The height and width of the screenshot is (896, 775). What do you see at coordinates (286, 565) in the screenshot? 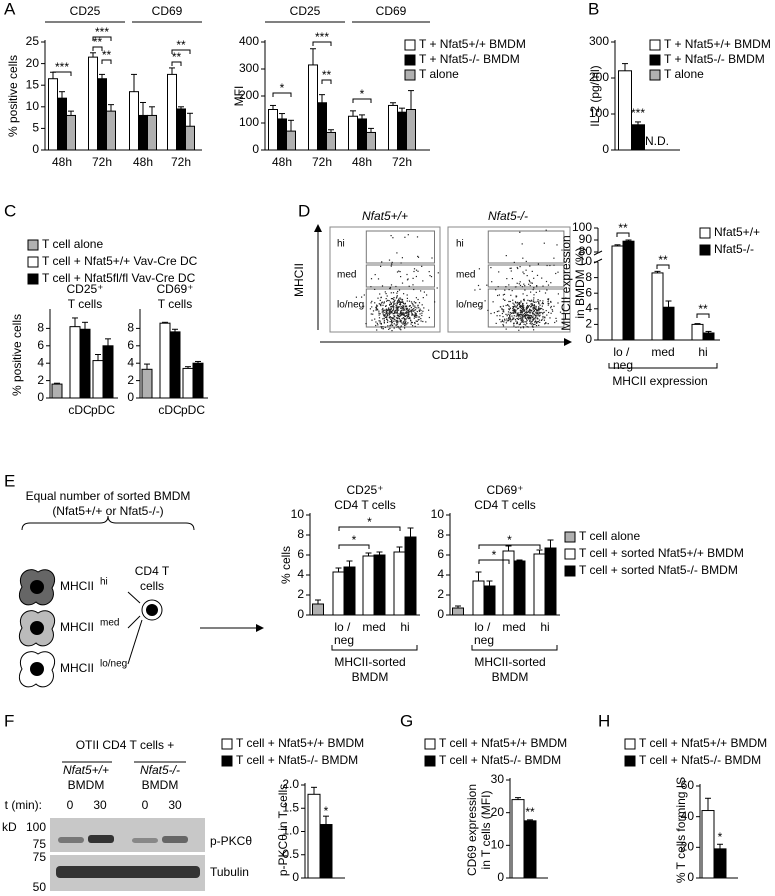
I see `y-axis-label: % cells` at bounding box center [286, 565].